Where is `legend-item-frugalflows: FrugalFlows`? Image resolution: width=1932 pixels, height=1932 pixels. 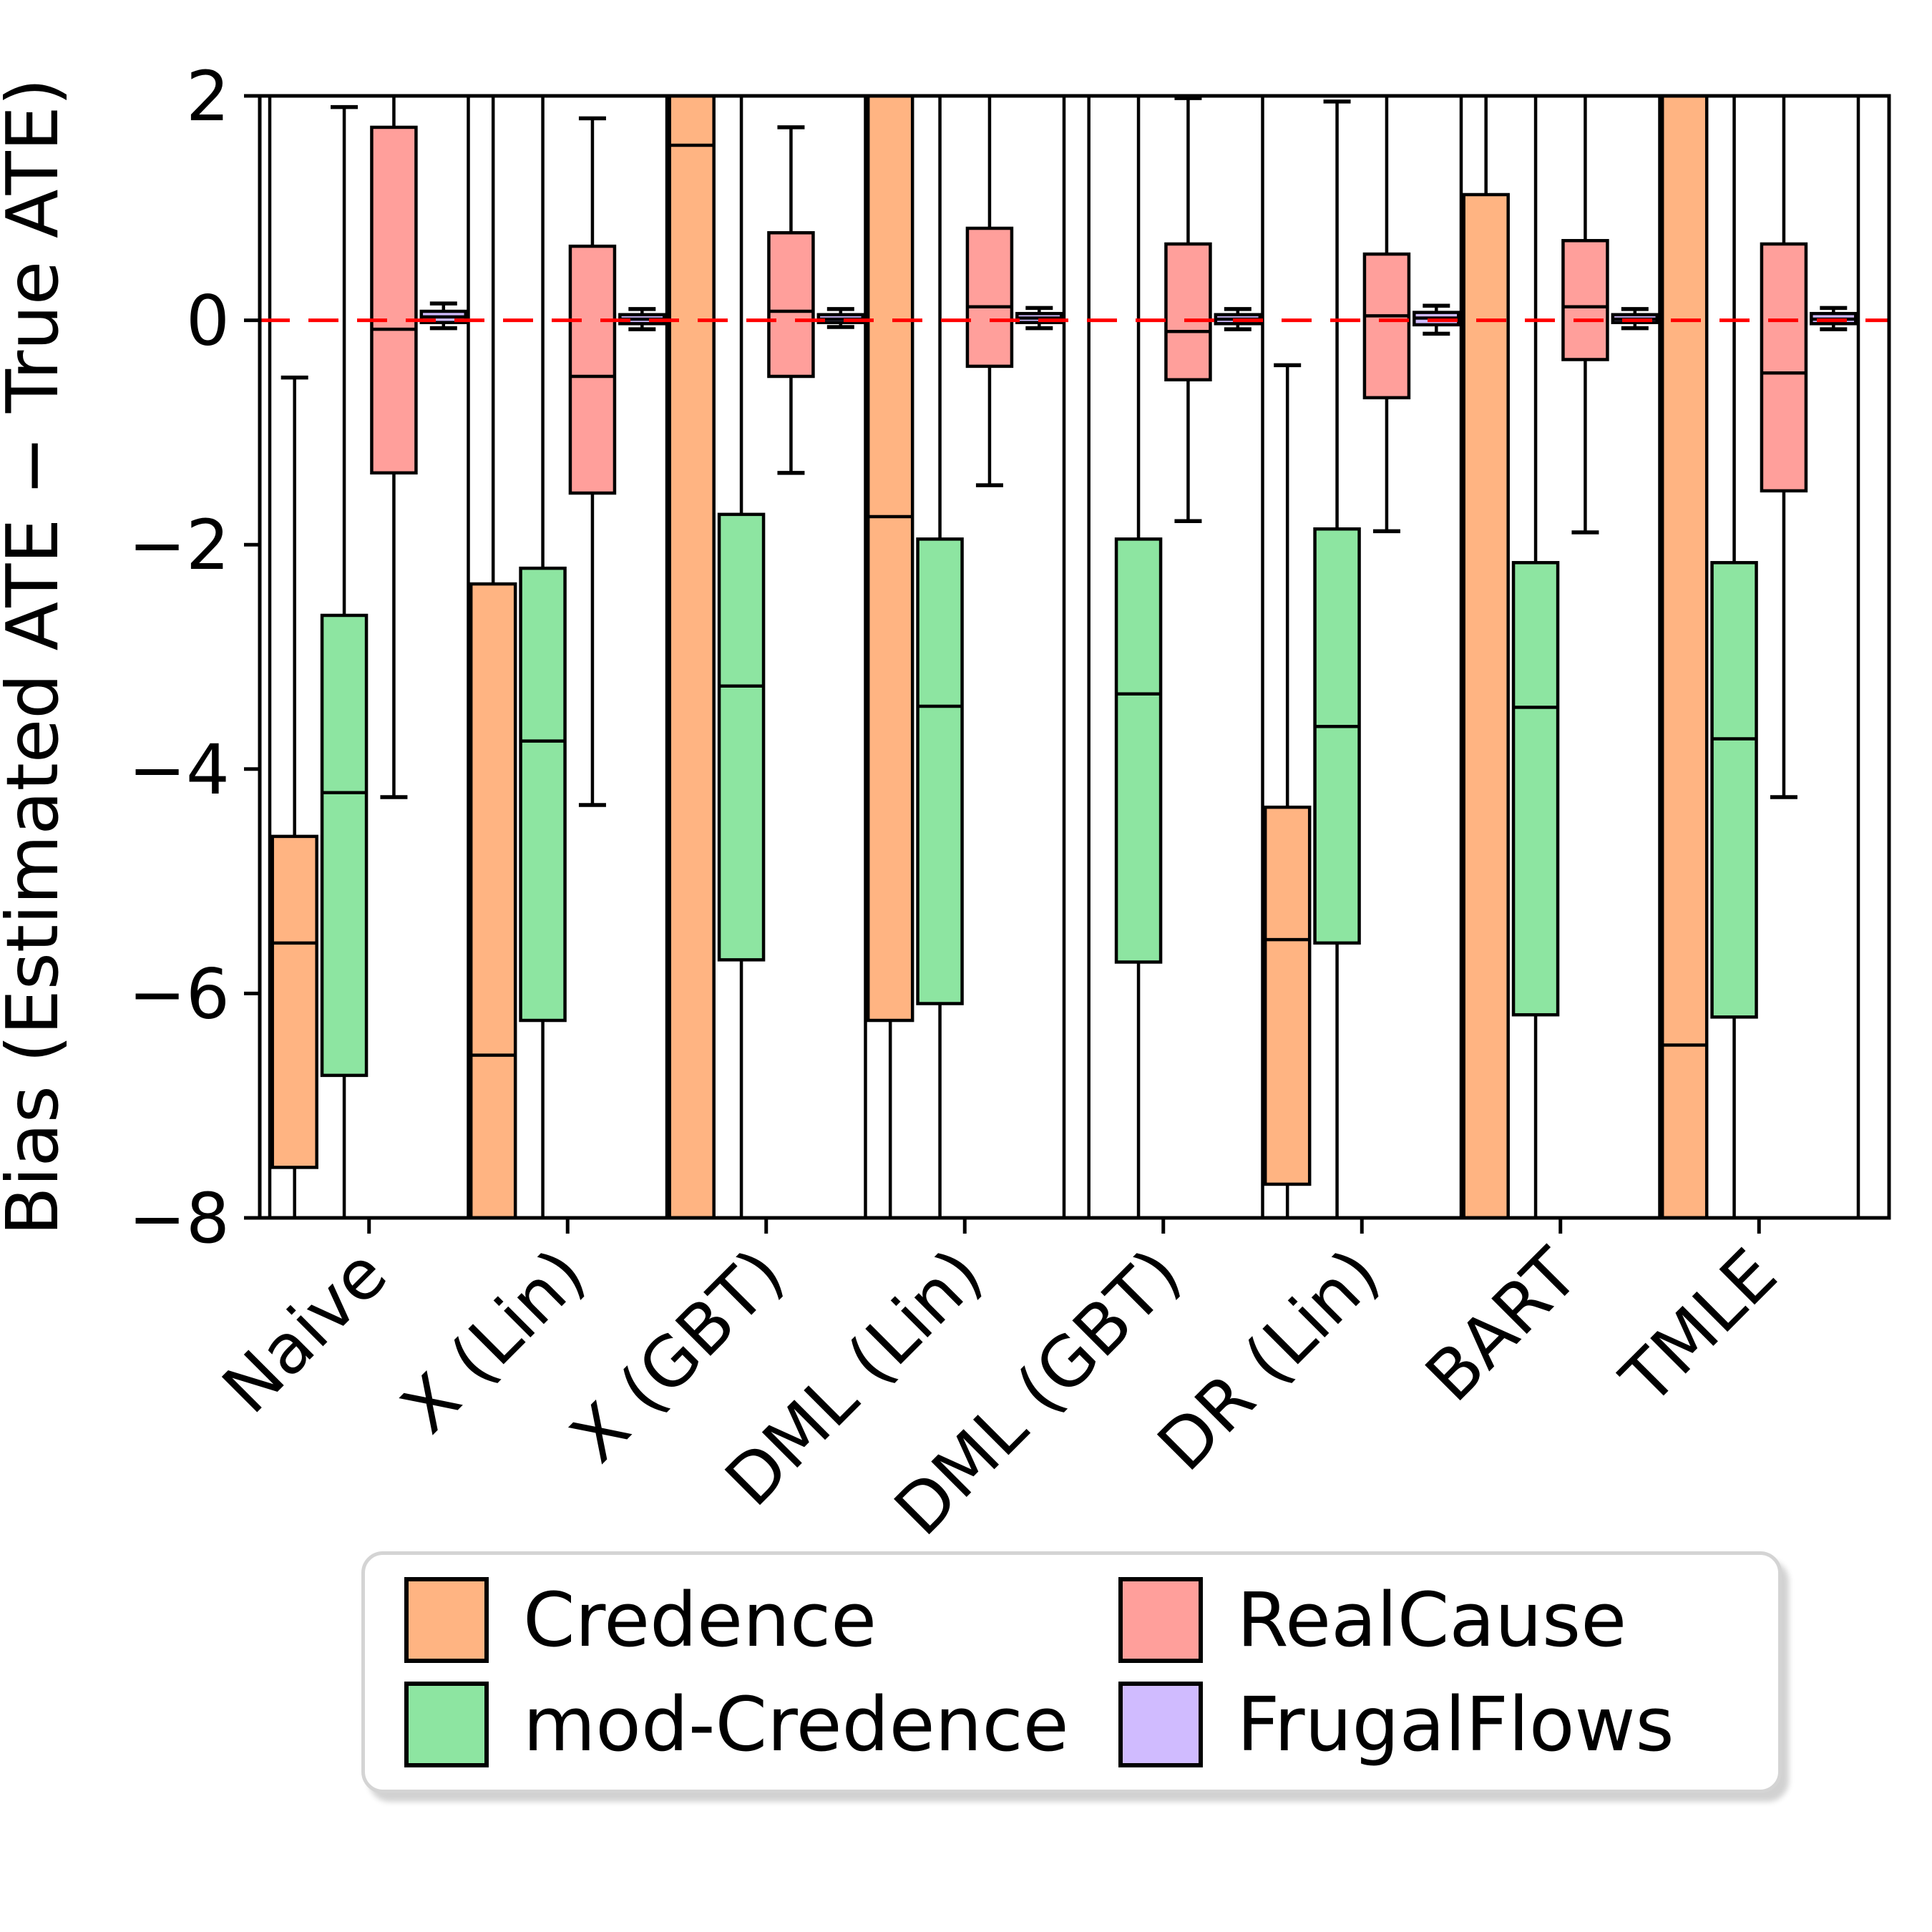 legend-item-frugalflows: FrugalFlows is located at coordinates (1428, 1724).